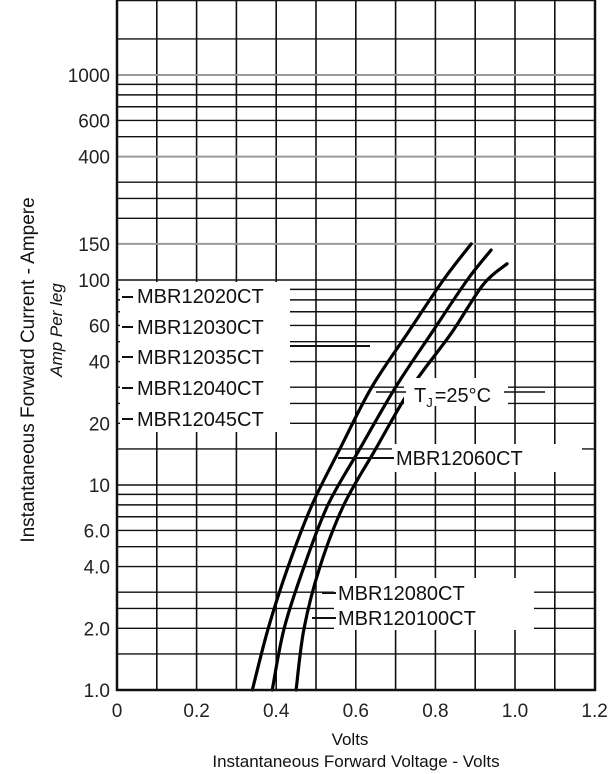 The height and width of the screenshot is (774, 608). I want to click on label-group-background, so click(205, 357).